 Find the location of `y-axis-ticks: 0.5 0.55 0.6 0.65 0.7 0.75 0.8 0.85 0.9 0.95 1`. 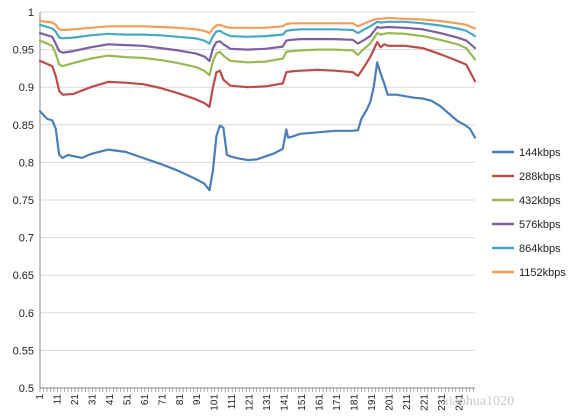

y-axis-ticks: 0.5 0.55 0.6 0.65 0.7 0.75 0.8 0.85 0.9 0.95 1 is located at coordinates (23, 201).